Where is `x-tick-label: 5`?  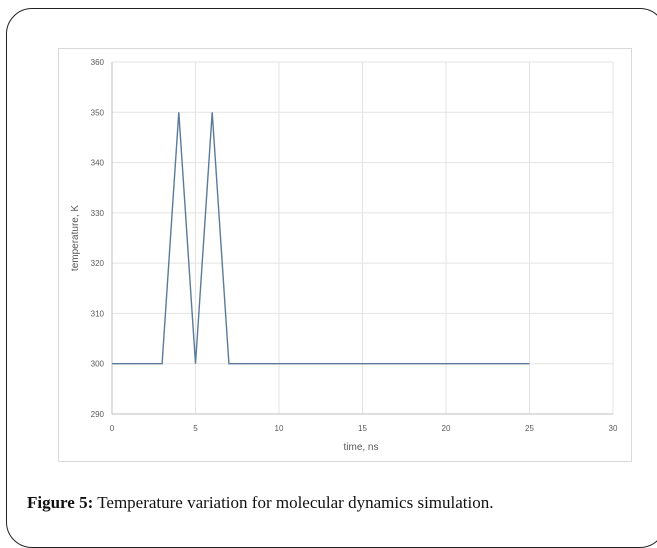 x-tick-label: 5 is located at coordinates (195, 428).